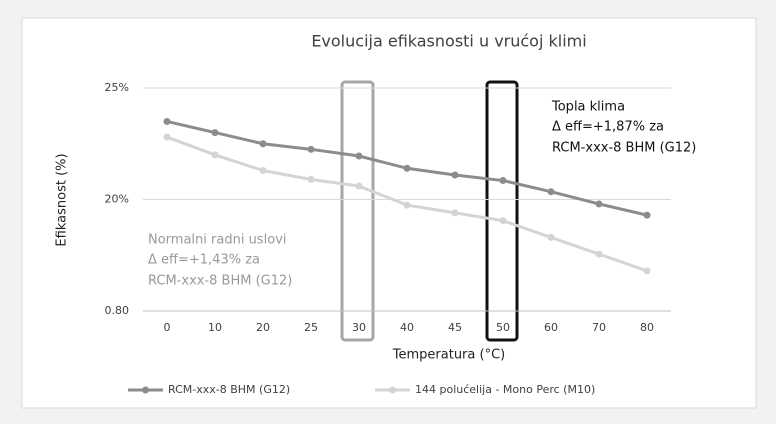  What do you see at coordinates (608, 127) in the screenshot?
I see `annotation: Δ eff=+1,87% za` at bounding box center [608, 127].